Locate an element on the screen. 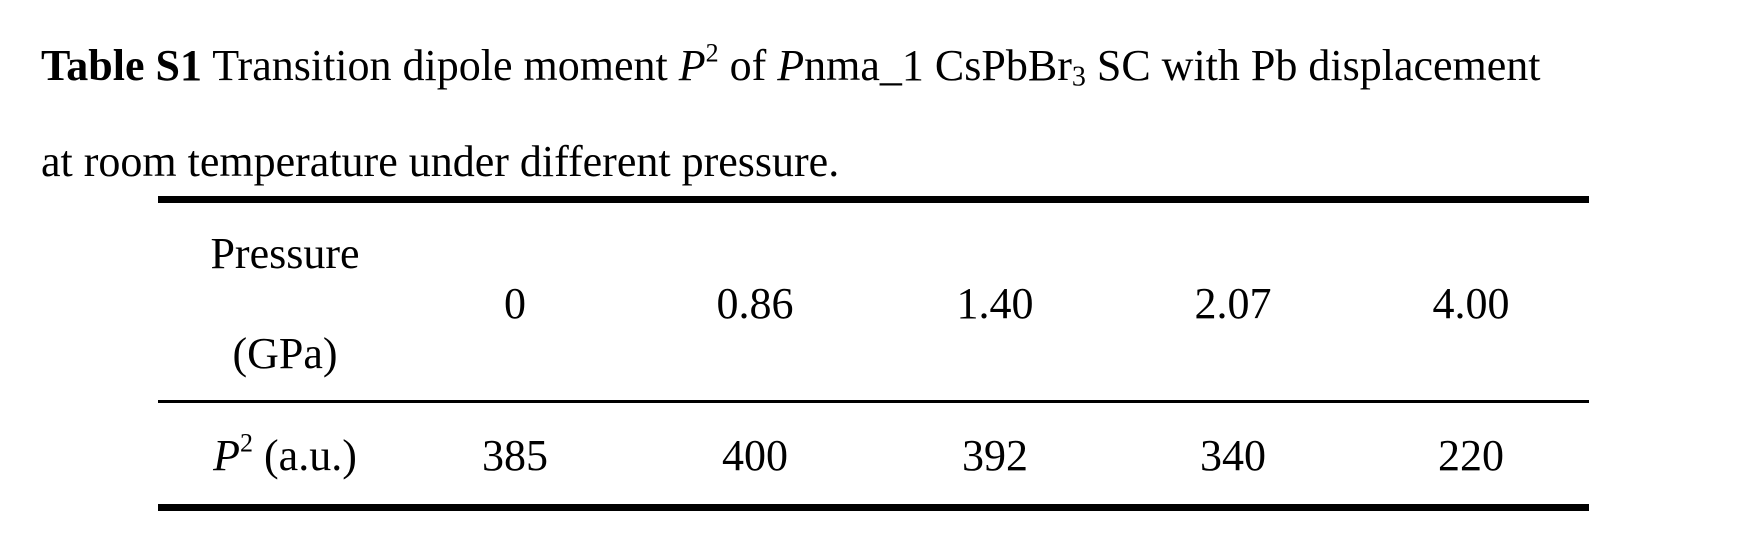  caption-symbol-exponent: 2 is located at coordinates (712, 53).